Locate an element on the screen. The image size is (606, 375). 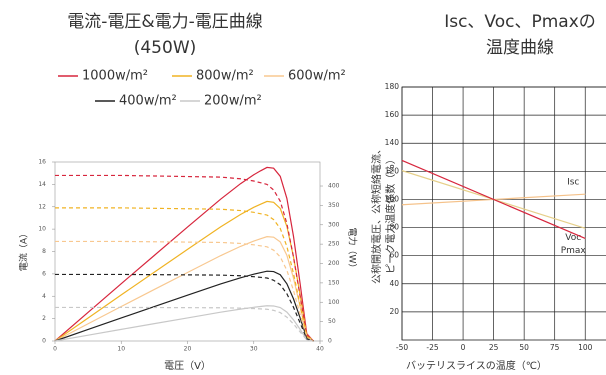
legend-label: 600w/m² is located at coordinates (317, 76).